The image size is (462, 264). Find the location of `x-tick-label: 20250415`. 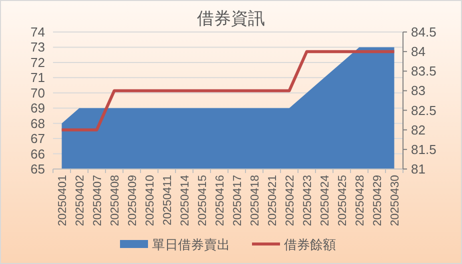

x-tick-label: 20250415 is located at coordinates (202, 200).